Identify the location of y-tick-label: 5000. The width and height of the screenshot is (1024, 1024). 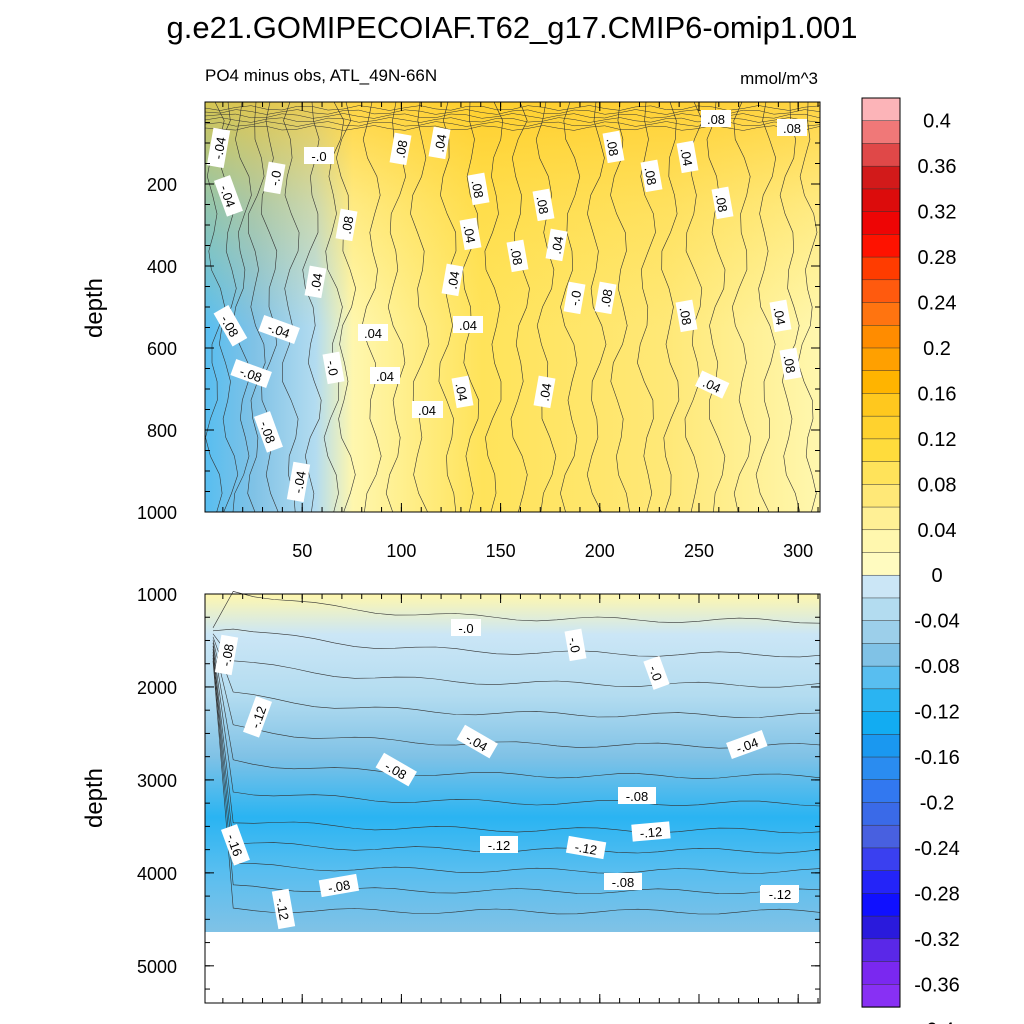
(157, 967).